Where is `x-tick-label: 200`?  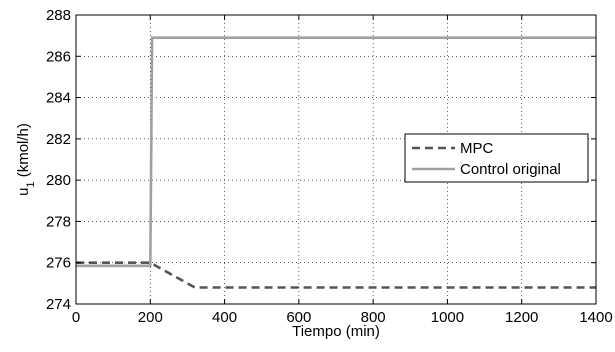 x-tick-label: 200 is located at coordinates (150, 317).